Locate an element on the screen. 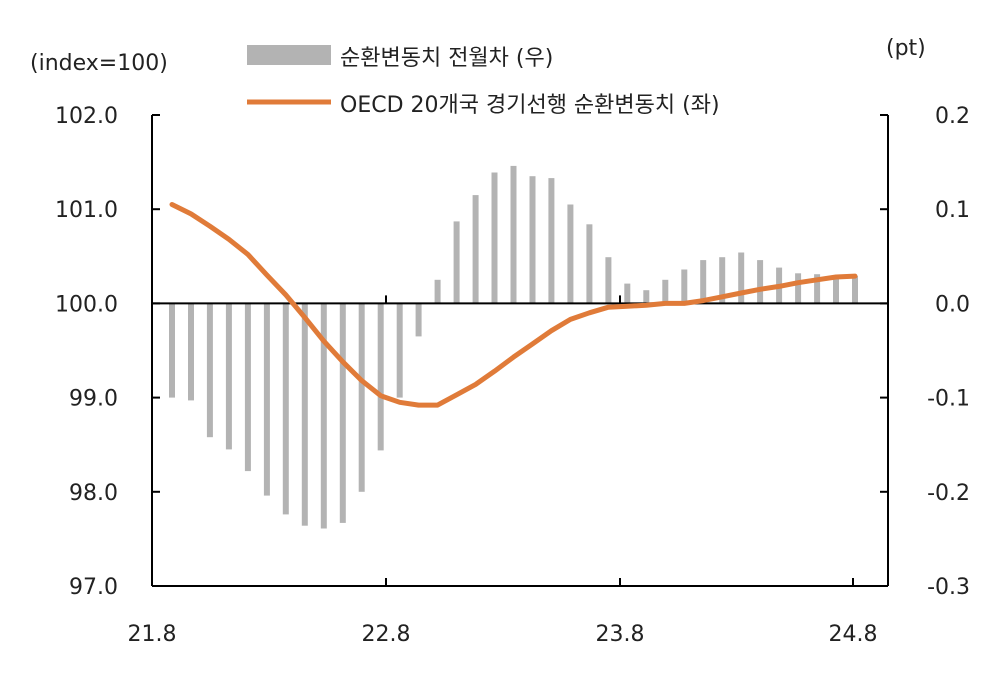 The image size is (1001, 677). left-axis-unit: (index=100) is located at coordinates (99, 63).